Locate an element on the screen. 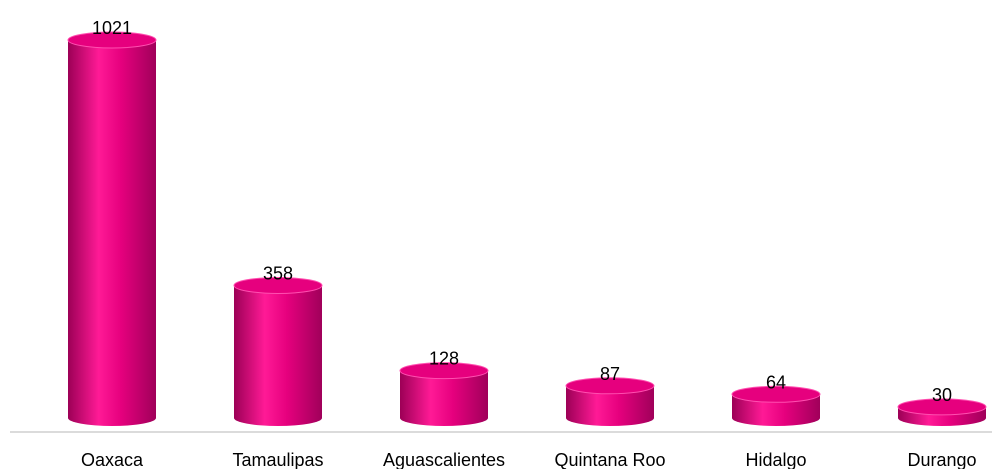 This screenshot has width=992, height=469. value-label: 87 is located at coordinates (610, 374).